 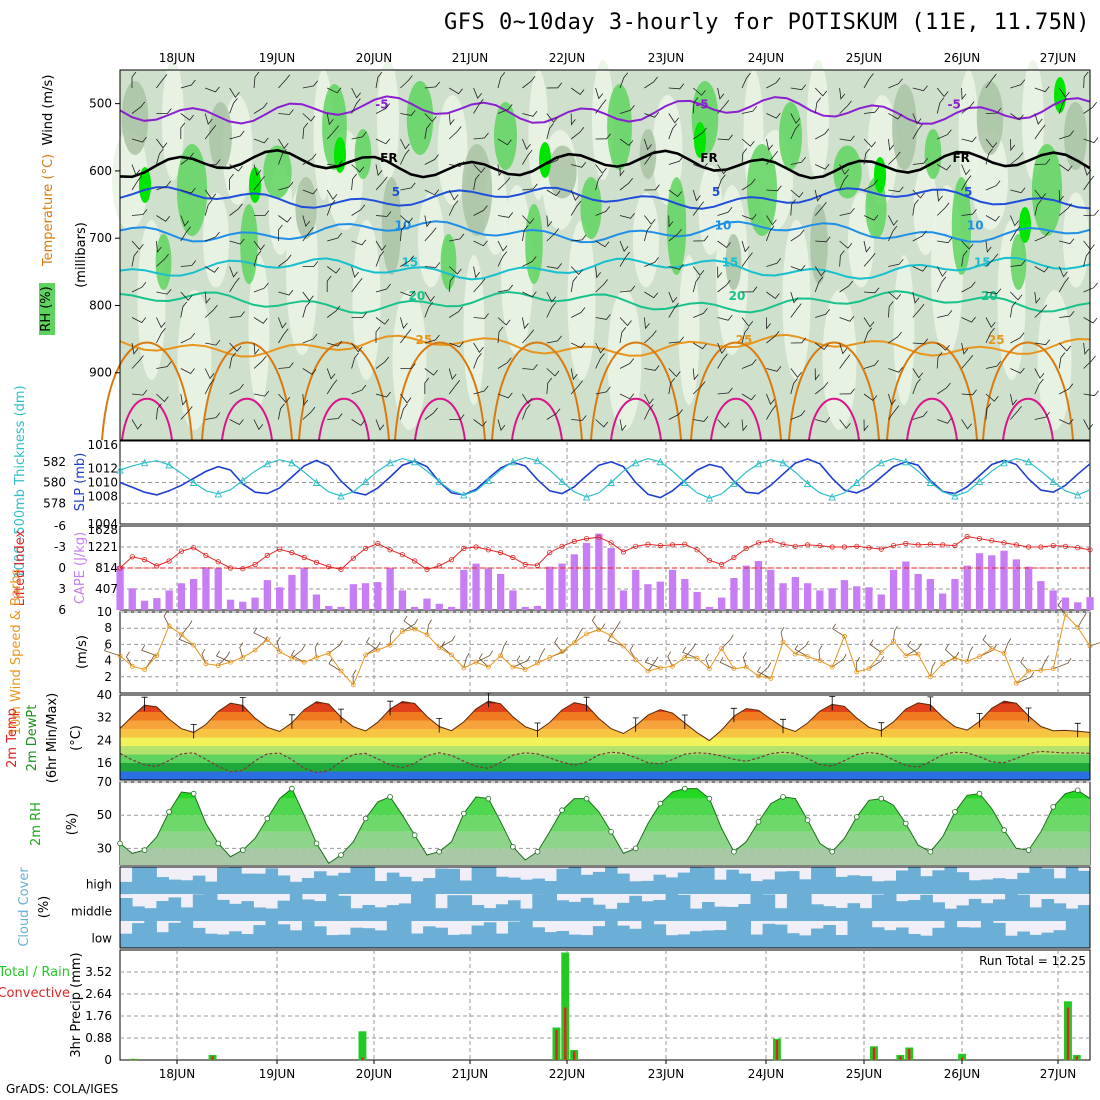 What do you see at coordinates (388, 158) in the screenshot?
I see `isotherm-label-1-0: FR` at bounding box center [388, 158].